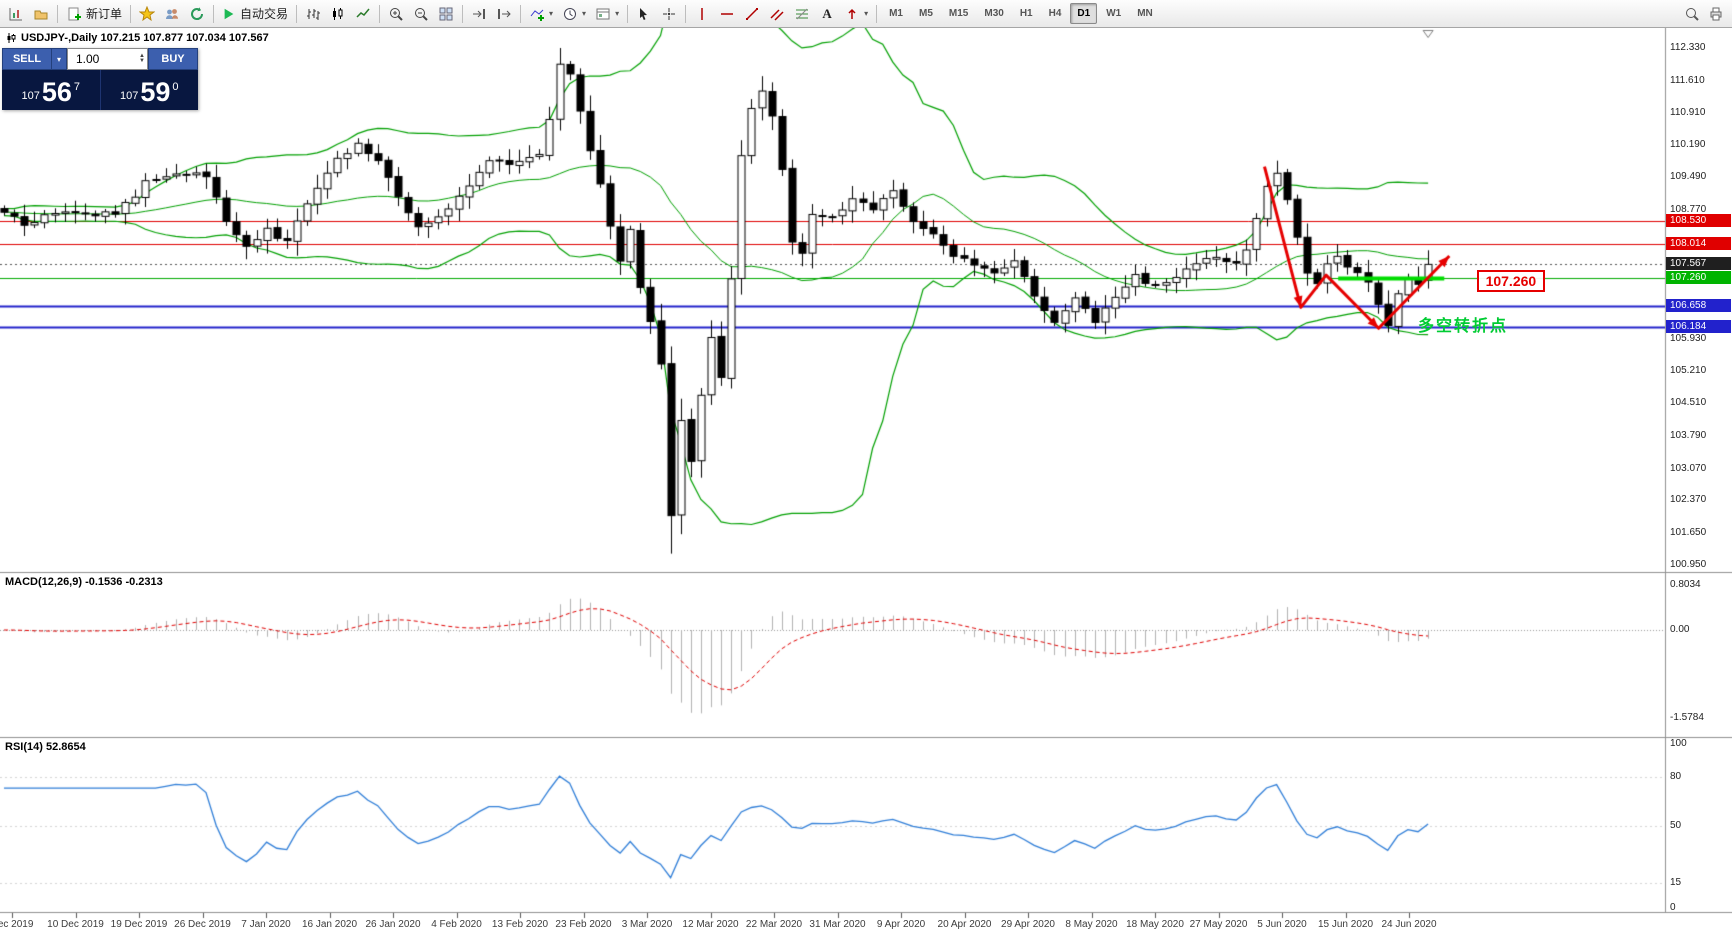 This screenshot has width=1732, height=950. Describe the element at coordinates (1145, 13) in the screenshot. I see `timeframe-button-mn: MN` at that location.